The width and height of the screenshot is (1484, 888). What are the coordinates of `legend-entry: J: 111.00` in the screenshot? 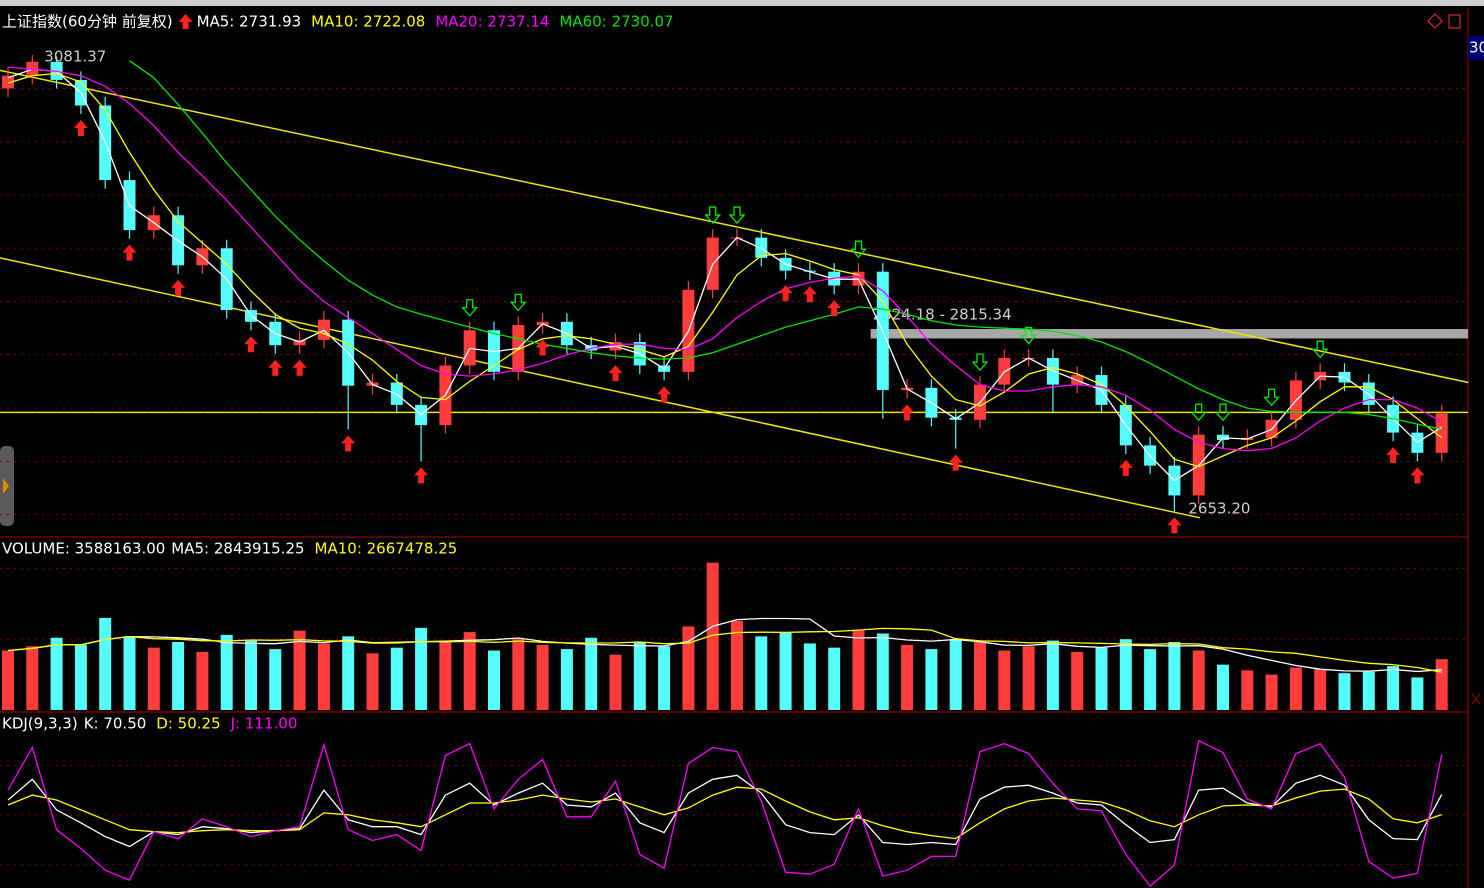 It's located at (264, 724).